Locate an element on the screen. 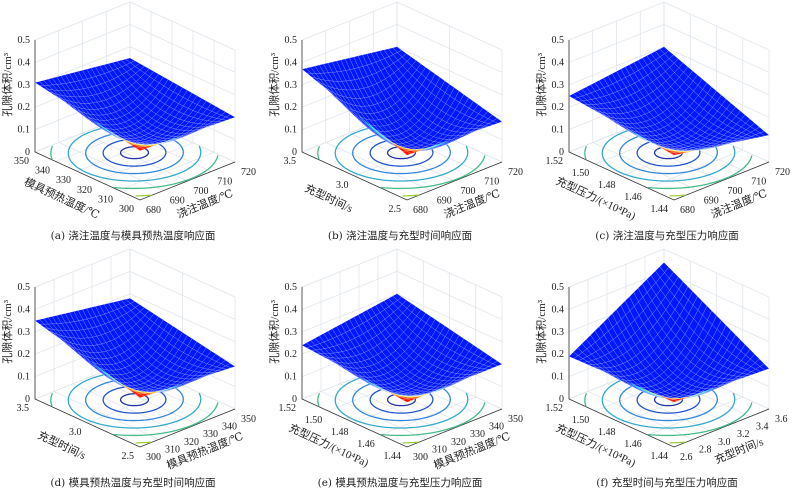  y-tick-label: 310 is located at coordinates (105, 199).